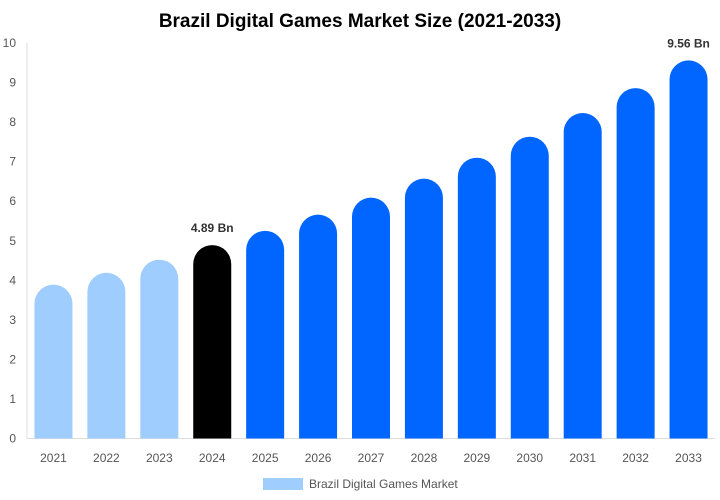 The height and width of the screenshot is (500, 720). Describe the element at coordinates (53, 458) in the screenshot. I see `x-tick-label: 2021` at that location.